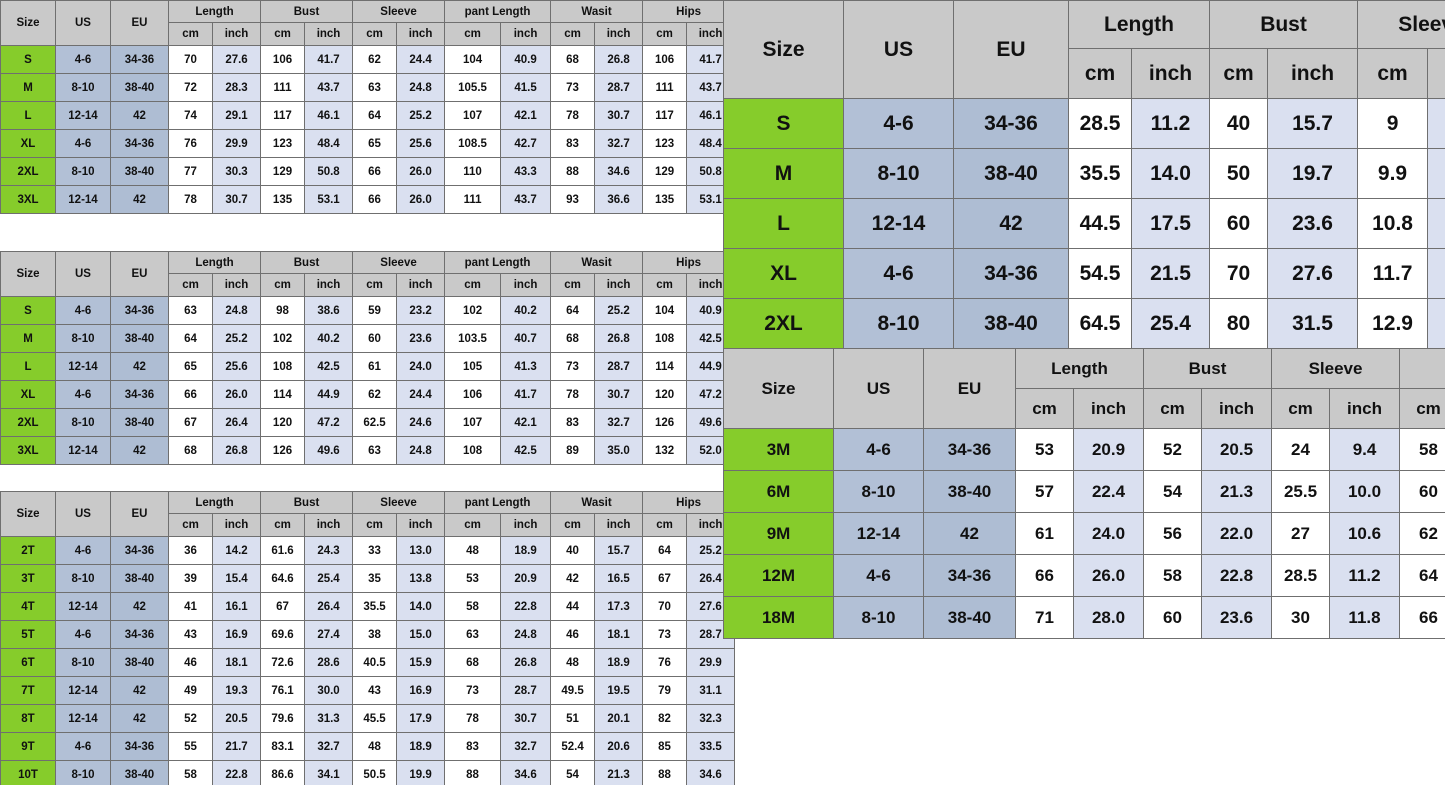 This screenshot has width=1445, height=785. I want to click on column-group-header: Sleeve, so click(1335, 368).